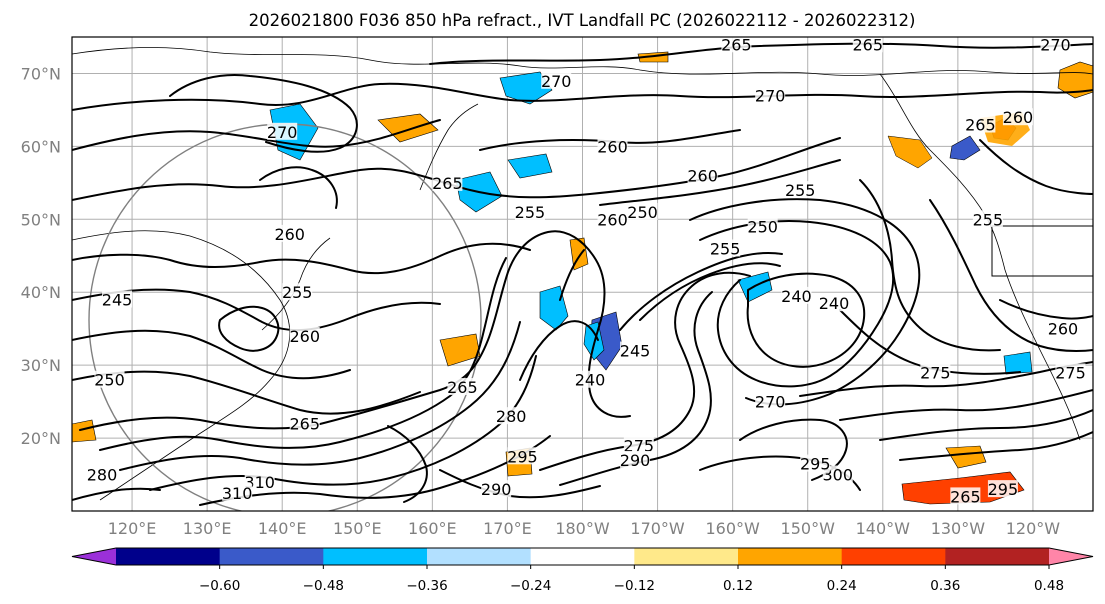 The image size is (1105, 604). Describe the element at coordinates (1018, 363) in the screenshot. I see `patch-blue-se` at that location.